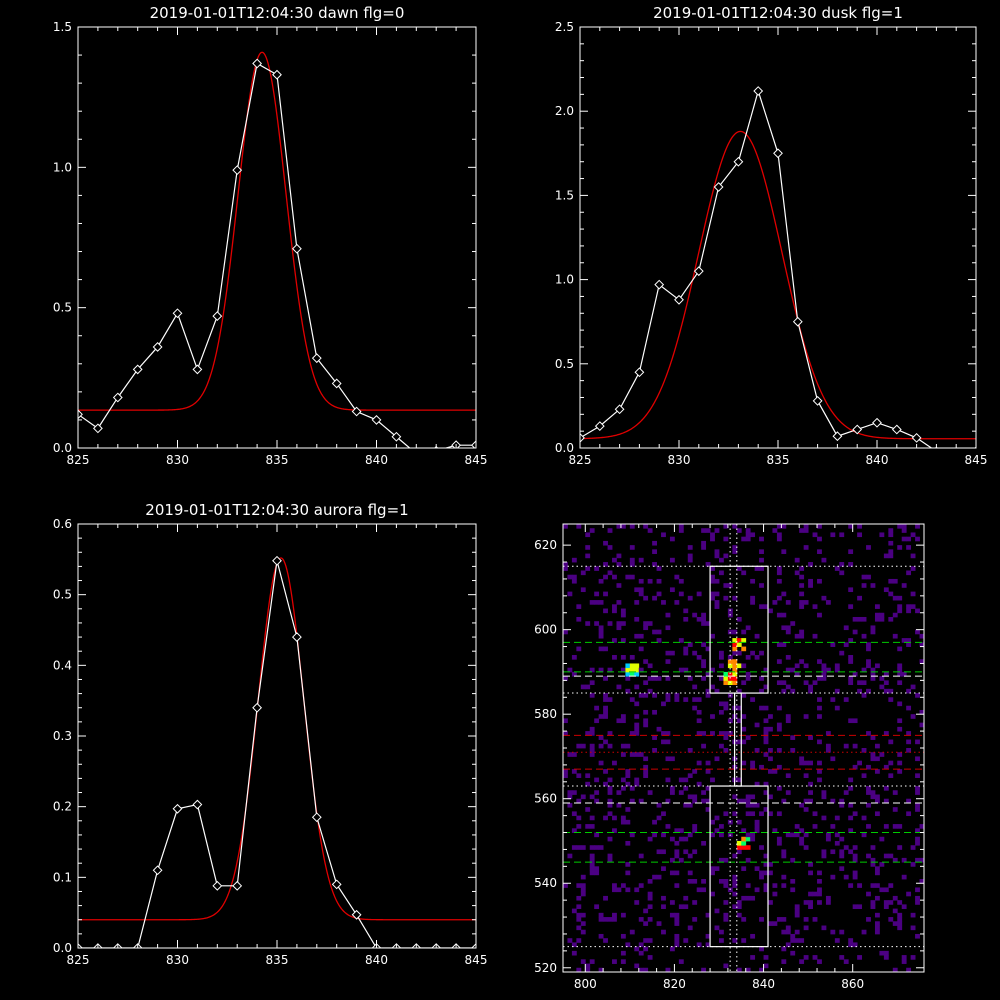 The image size is (1000, 1000). Describe the element at coordinates (476, 460) in the screenshot. I see `x-tick-label: 845` at that location.